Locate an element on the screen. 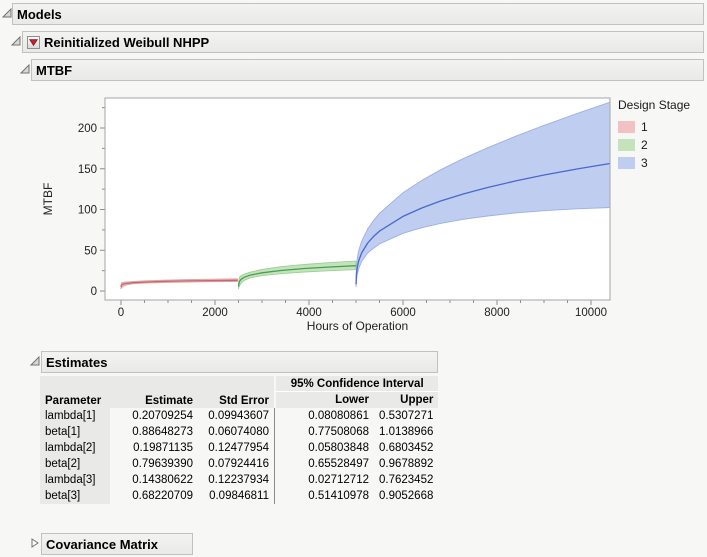 This screenshot has height=557, width=707. legend-label: 2 is located at coordinates (644, 145).